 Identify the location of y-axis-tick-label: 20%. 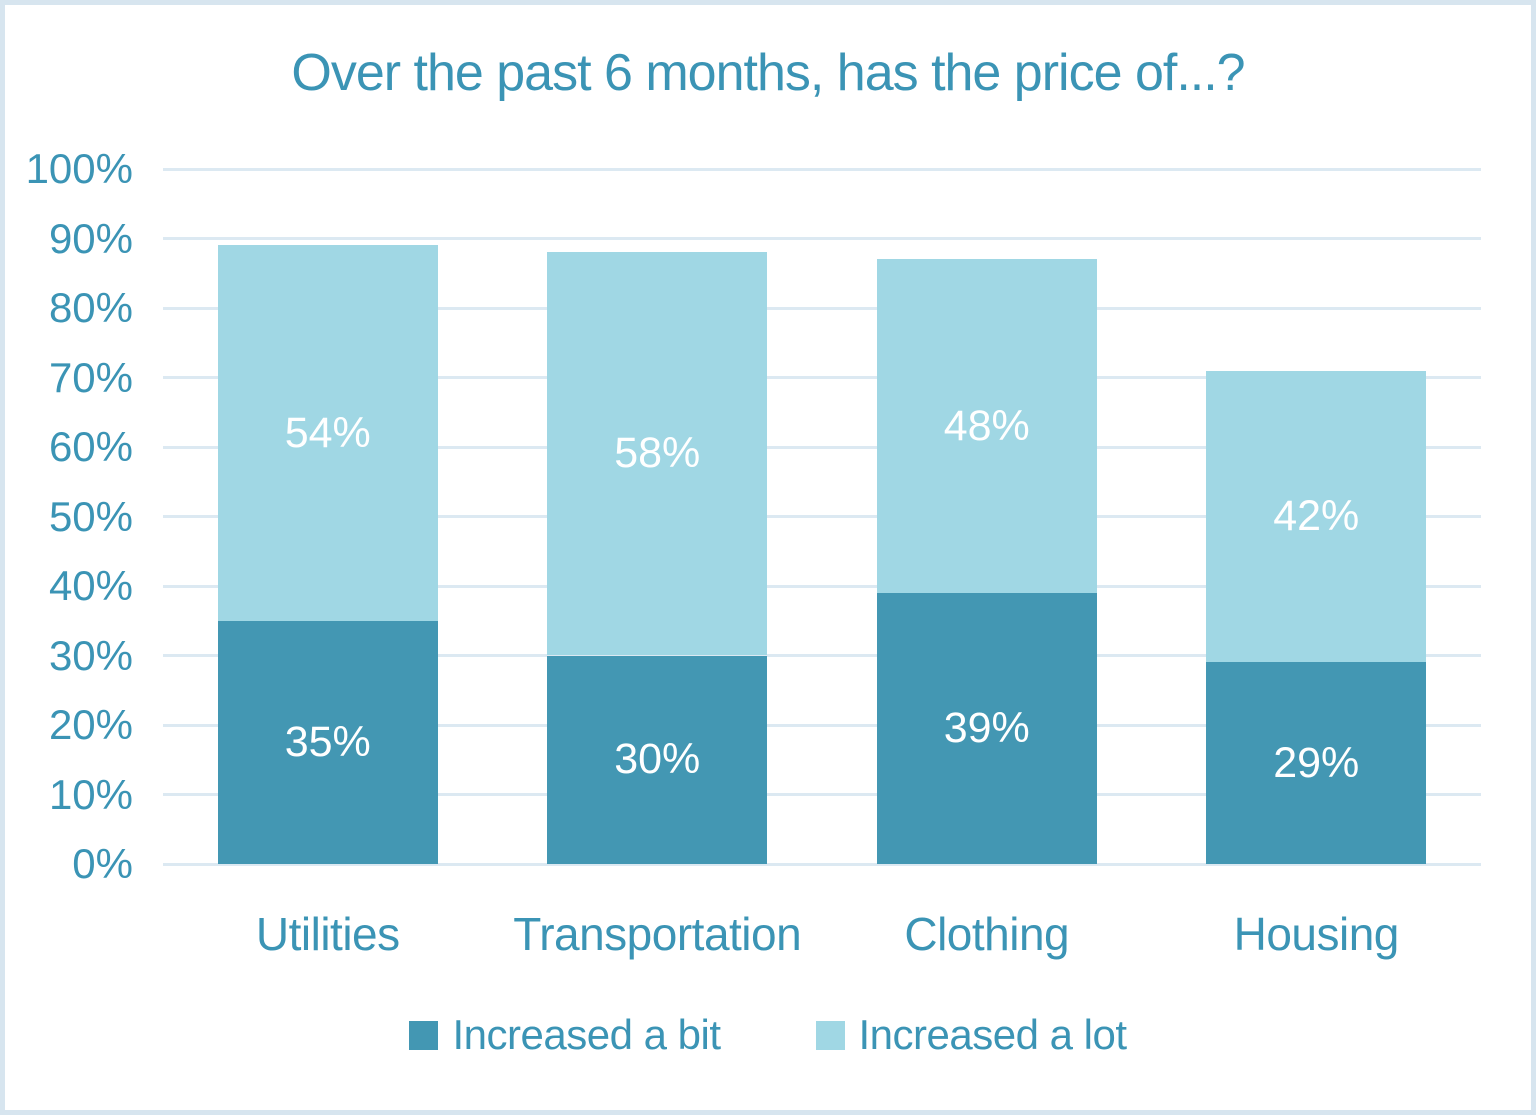
(90, 724).